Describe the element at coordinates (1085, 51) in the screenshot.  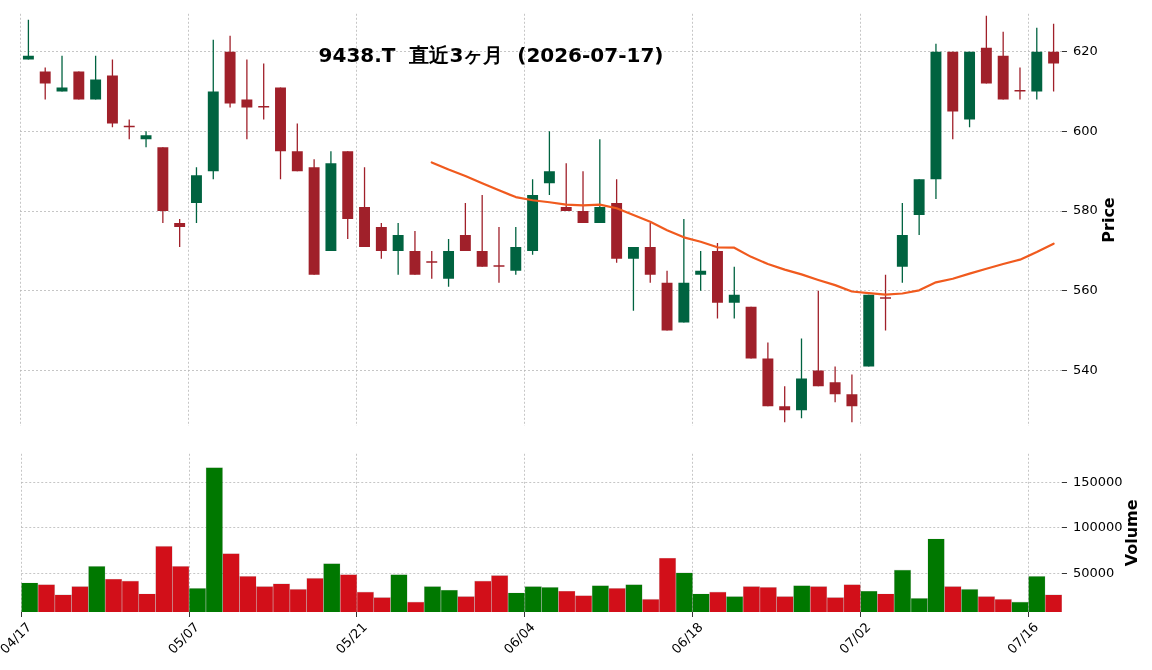
I see `y-tick-label: 620` at that location.